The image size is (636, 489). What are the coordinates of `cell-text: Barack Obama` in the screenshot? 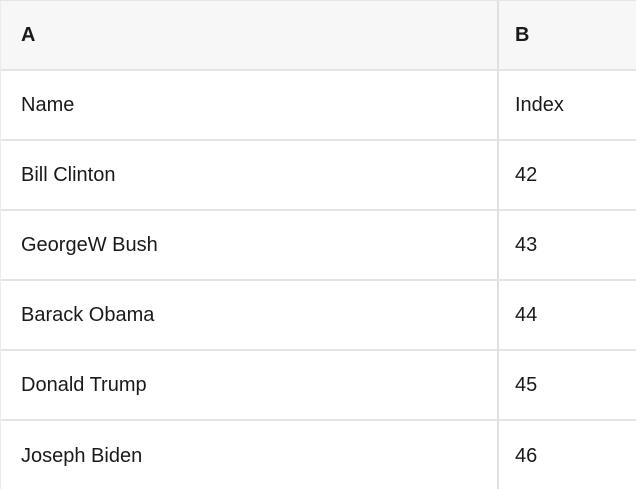 It's located at (88, 314).